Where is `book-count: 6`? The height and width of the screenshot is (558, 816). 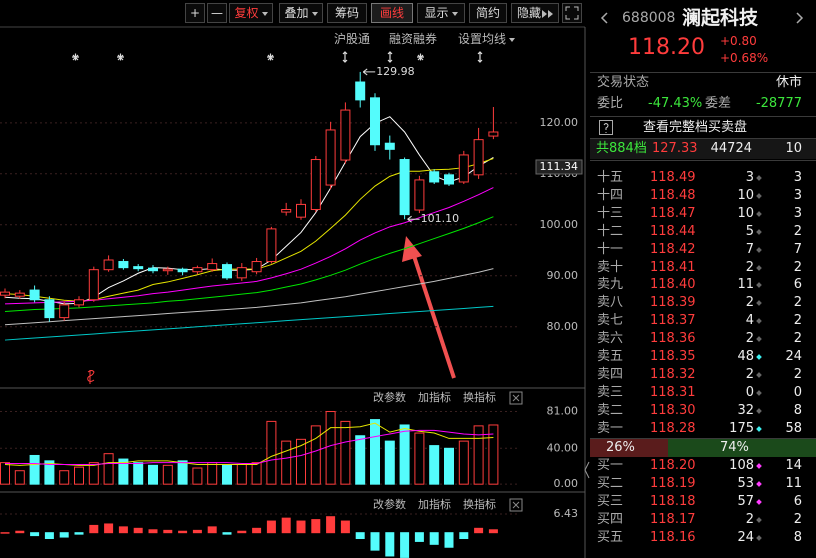
book-count: 6 is located at coordinates (797, 501).